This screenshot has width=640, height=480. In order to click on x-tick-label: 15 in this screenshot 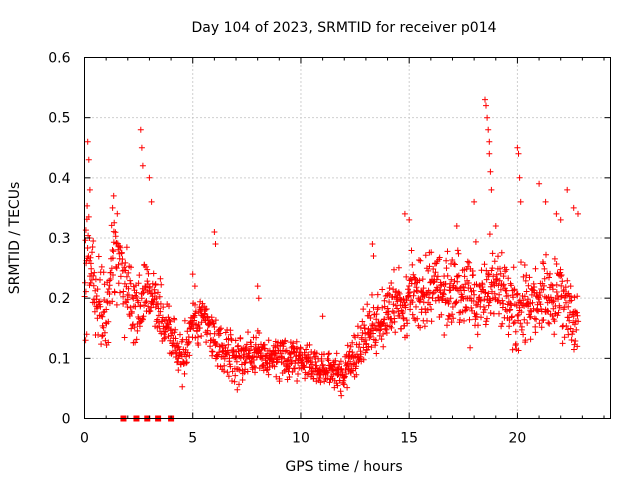, I will do `click(409, 439)`.